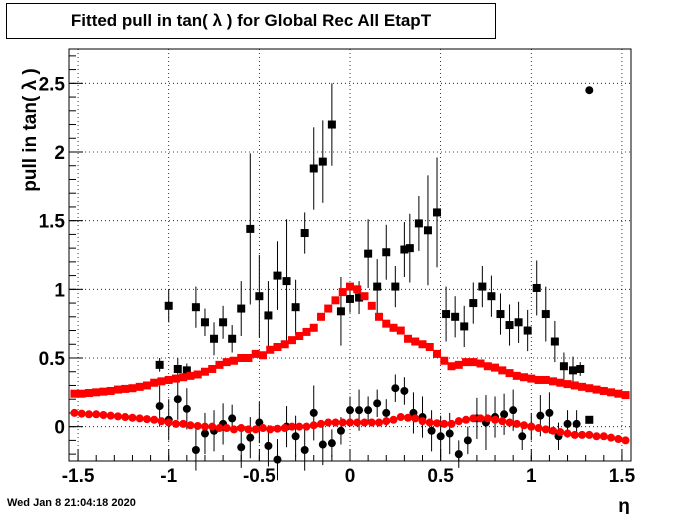 This screenshot has height=514, width=700. I want to click on y-tick-label: 1.5, so click(52, 222).